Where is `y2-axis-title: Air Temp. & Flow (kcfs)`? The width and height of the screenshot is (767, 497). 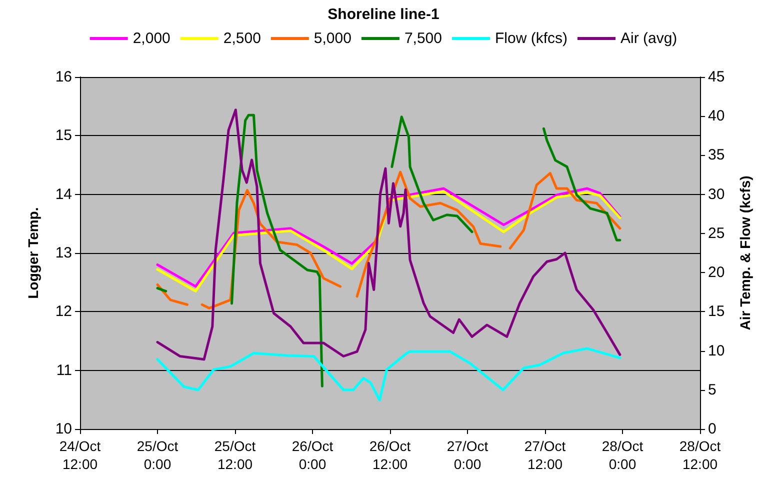
y2-axis-title: Air Temp. & Flow (kcfs) is located at coordinates (745, 253).